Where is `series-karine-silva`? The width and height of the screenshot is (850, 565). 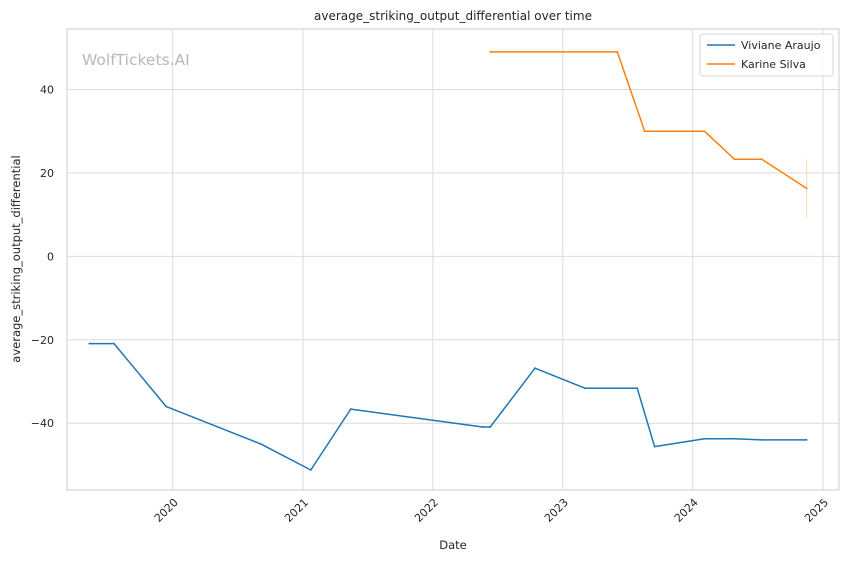 series-karine-silva is located at coordinates (648, 134).